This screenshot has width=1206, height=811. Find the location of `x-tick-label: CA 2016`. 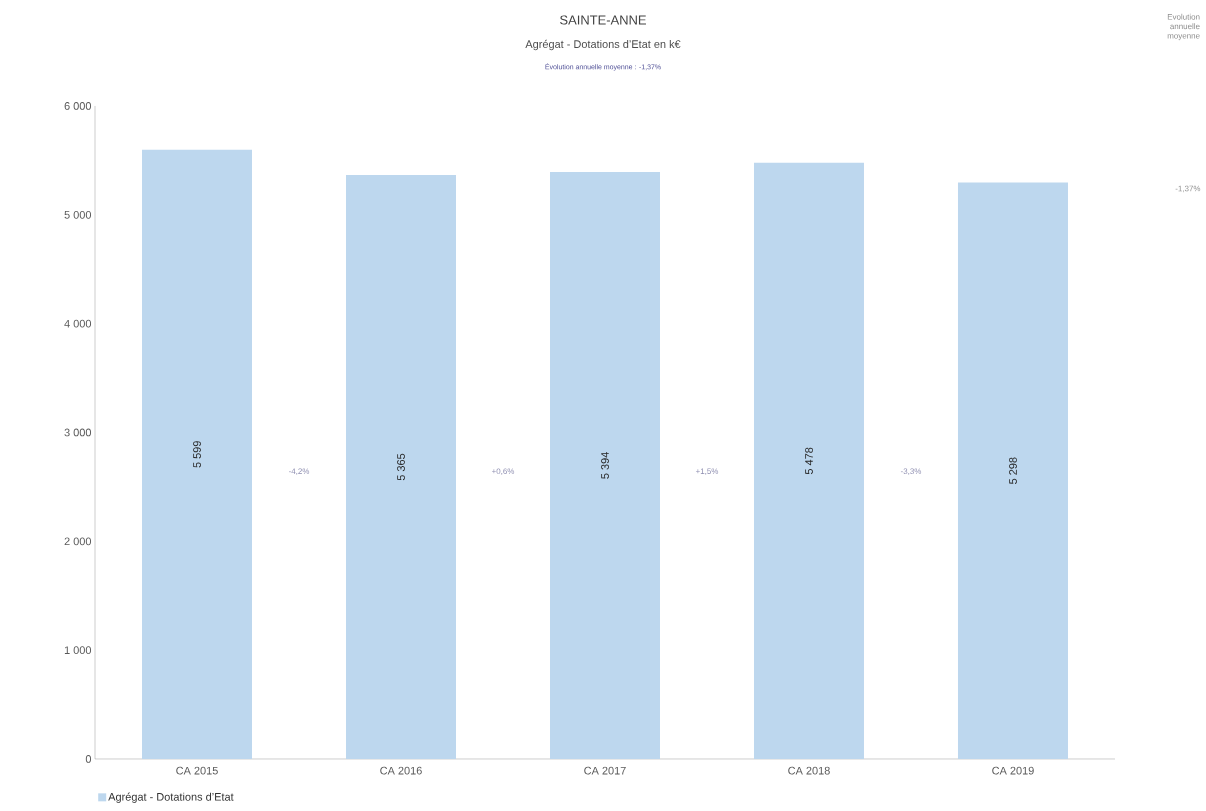

x-tick-label: CA 2016 is located at coordinates (401, 770).